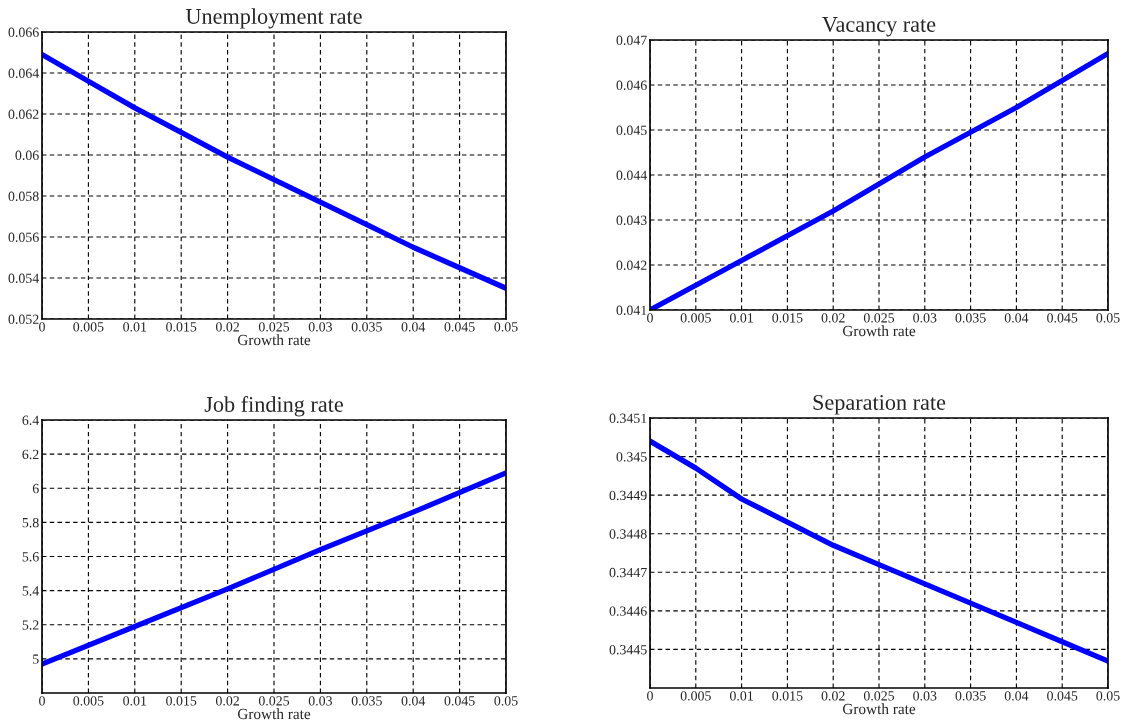  Describe the element at coordinates (36, 659) in the screenshot. I see `y-tick-label: 5` at that location.